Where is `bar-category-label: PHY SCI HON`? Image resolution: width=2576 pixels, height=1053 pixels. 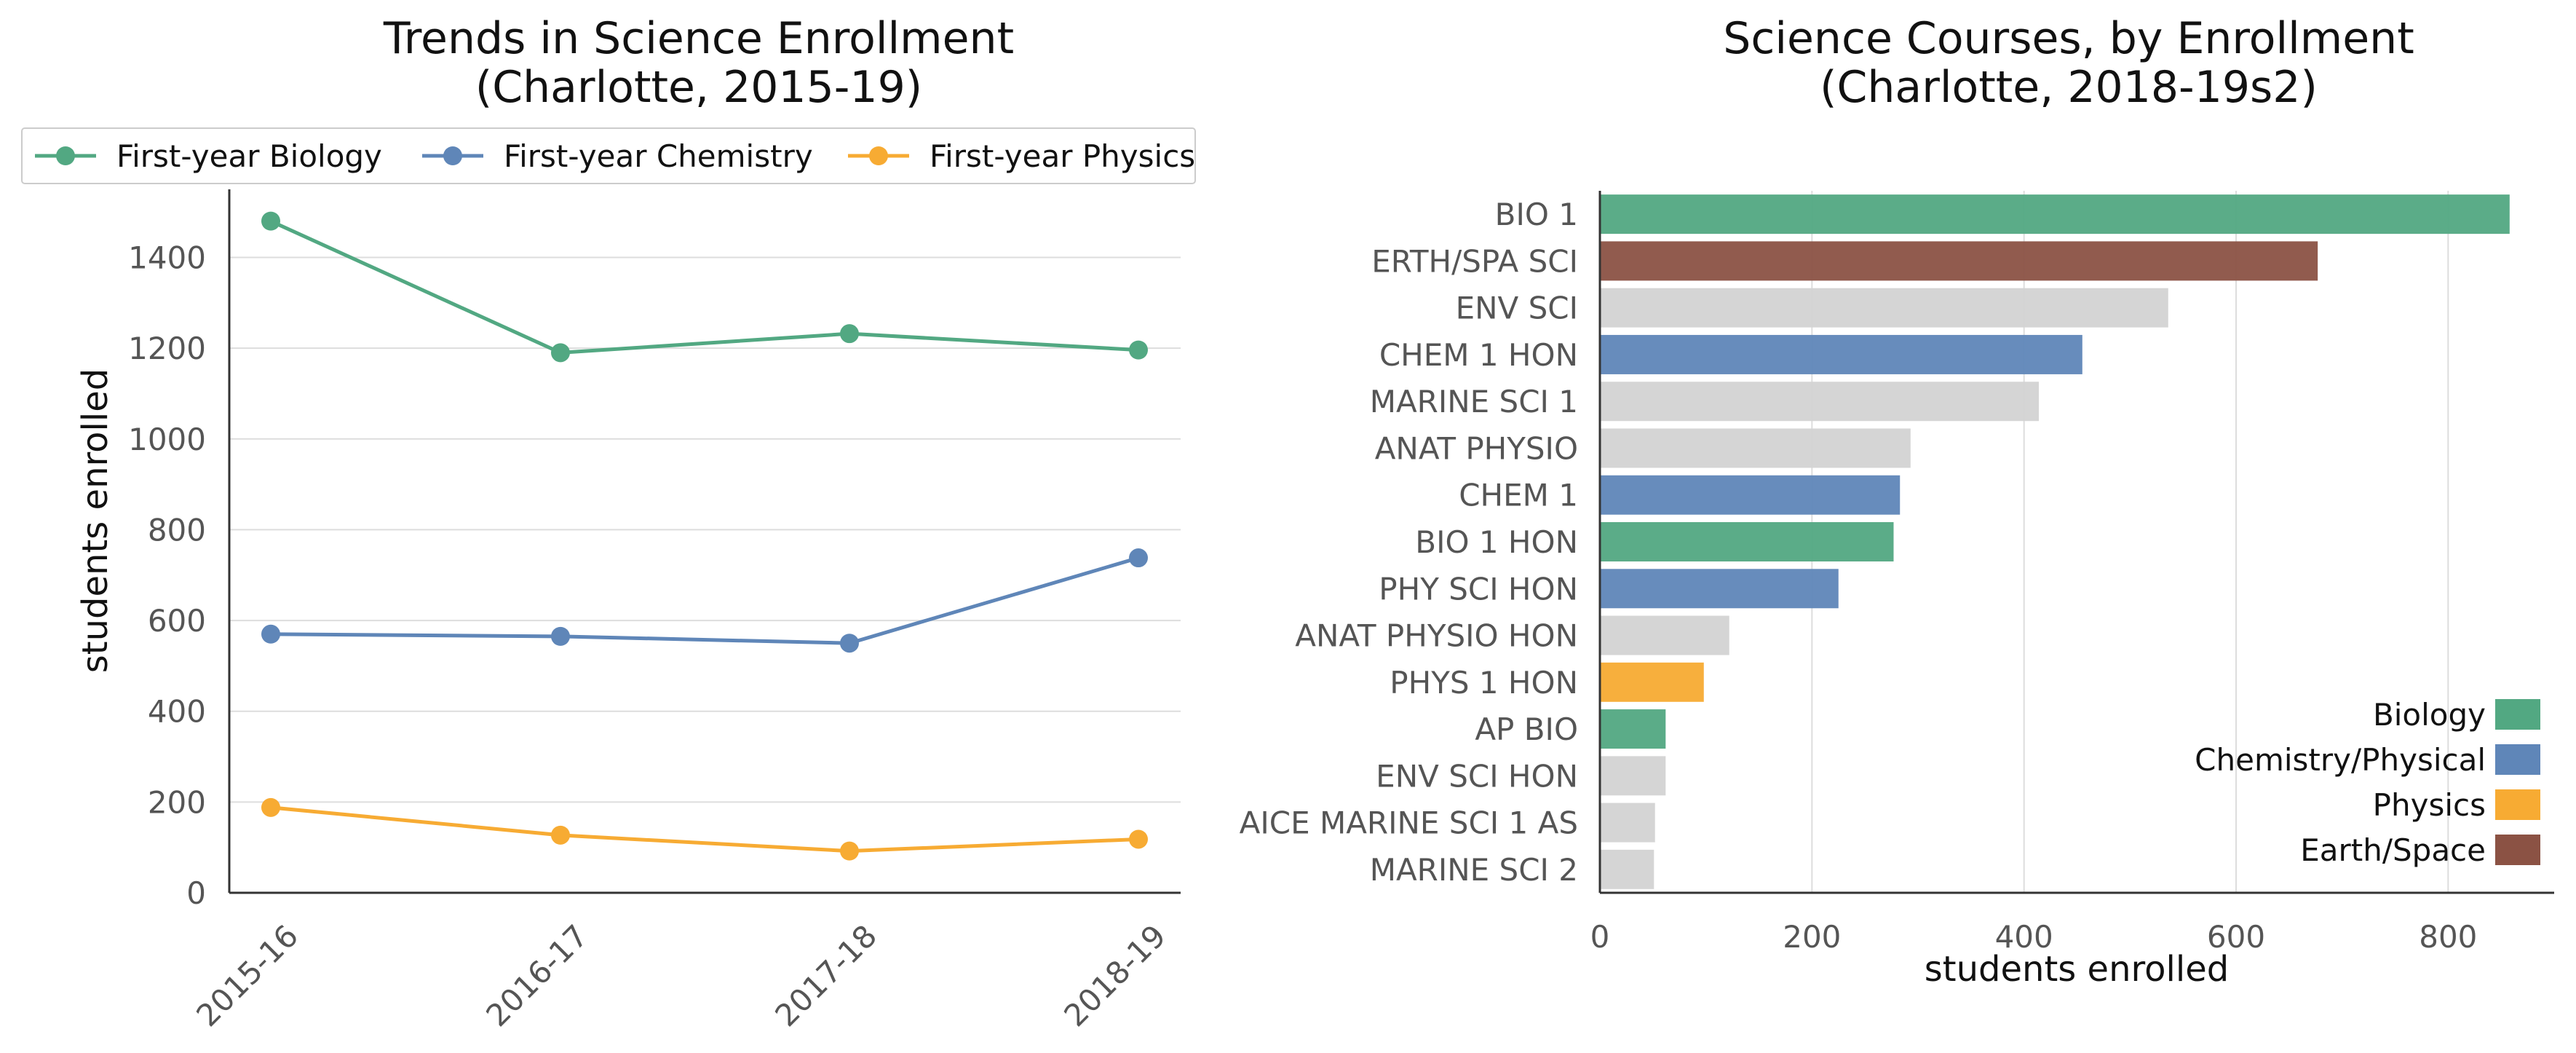
bar-category-label: PHY SCI HON is located at coordinates (1478, 589).